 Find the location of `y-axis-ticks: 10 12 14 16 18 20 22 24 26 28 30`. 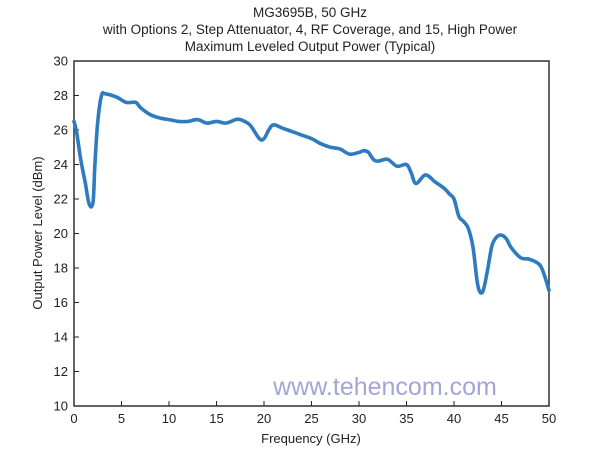

y-axis-ticks: 10 12 14 16 18 20 22 24 26 28 30 is located at coordinates (66, 234).